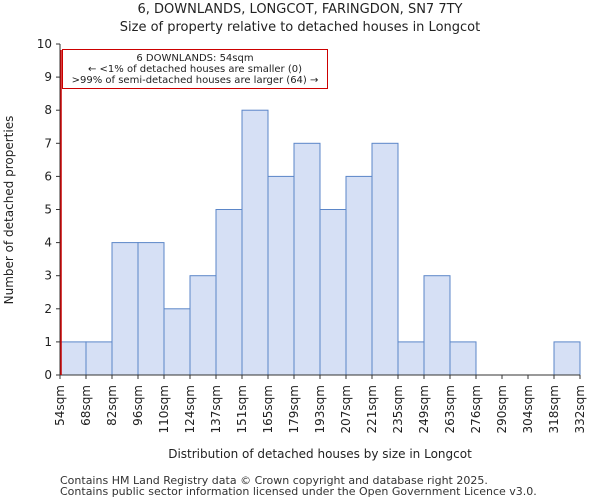  I want to click on x-tick-label-276sqm: 276sqm, so click(476, 409).